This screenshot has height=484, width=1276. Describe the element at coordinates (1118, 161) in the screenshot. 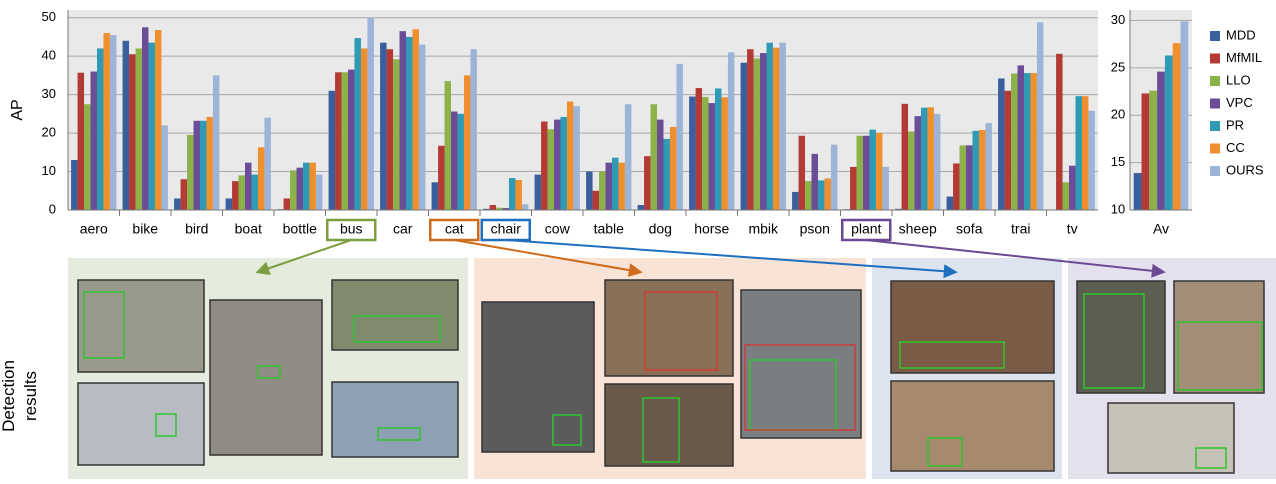

I see `y-tick-label: 15` at that location.